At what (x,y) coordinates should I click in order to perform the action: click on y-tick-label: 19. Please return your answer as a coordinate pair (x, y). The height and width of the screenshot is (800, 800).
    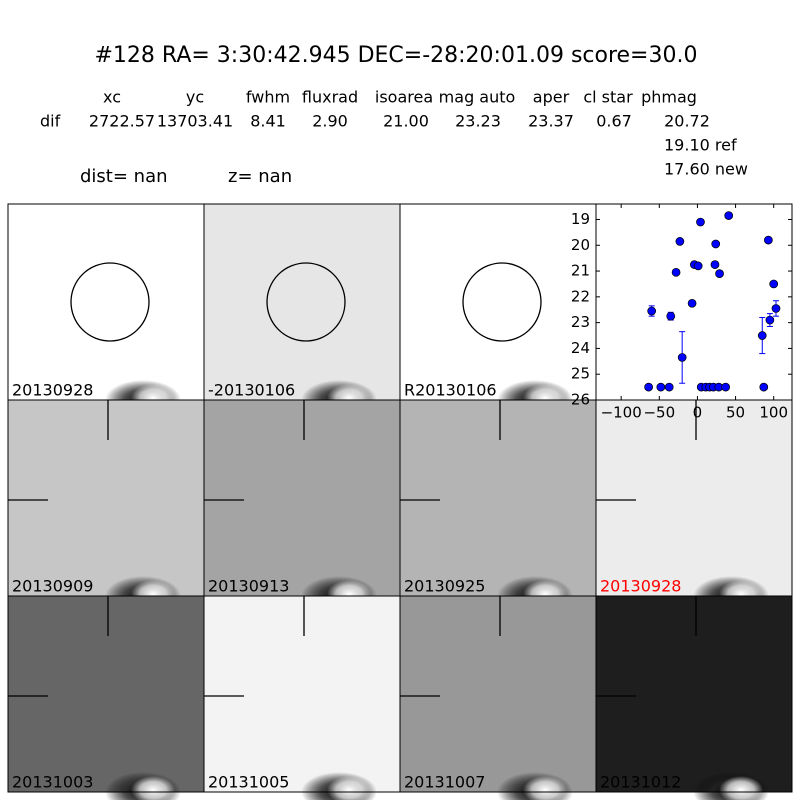
    Looking at the image, I should click on (580, 219).